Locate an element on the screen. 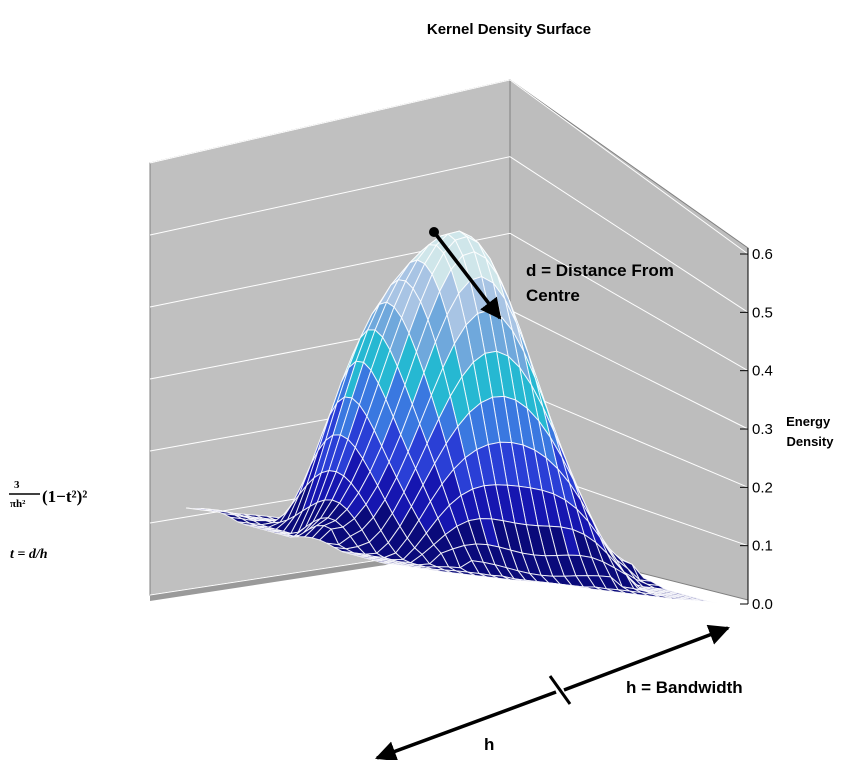 This screenshot has width=848, height=760. z-tick-label: 0.3 is located at coordinates (762, 429).